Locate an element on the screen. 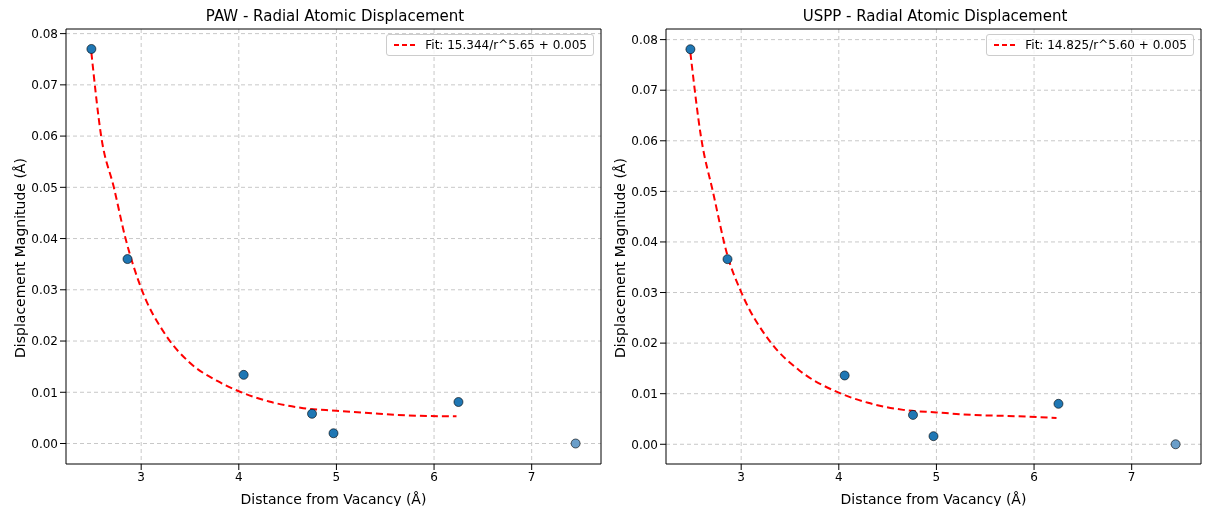 The width and height of the screenshot is (1206, 506). legend-label: Fit: 15.344/r^5.65 + 0.005 is located at coordinates (506, 45).